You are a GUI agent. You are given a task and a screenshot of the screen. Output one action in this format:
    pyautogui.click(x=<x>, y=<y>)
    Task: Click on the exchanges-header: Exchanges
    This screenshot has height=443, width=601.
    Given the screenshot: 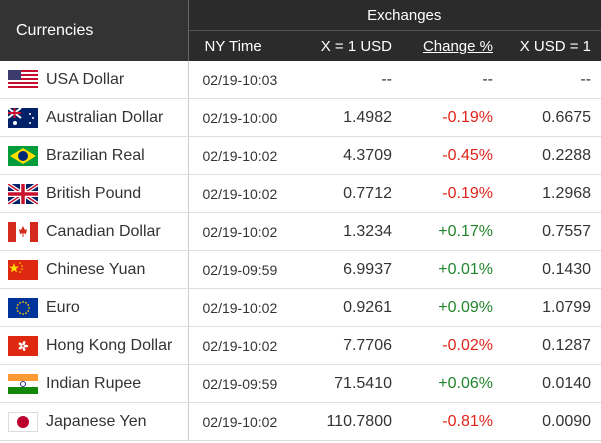 What is the action you would take?
    pyautogui.click(x=394, y=15)
    